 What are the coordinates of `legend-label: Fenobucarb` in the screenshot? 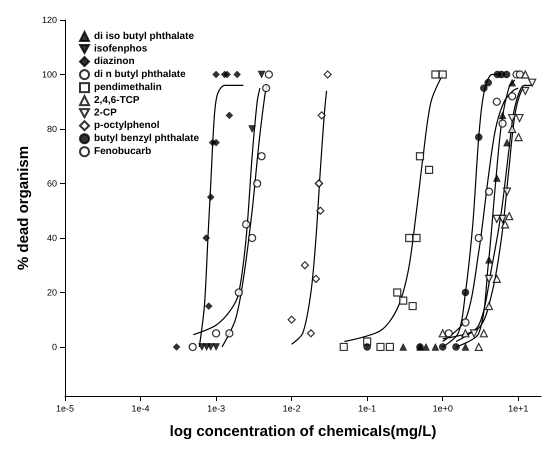 It's located at (123, 152).